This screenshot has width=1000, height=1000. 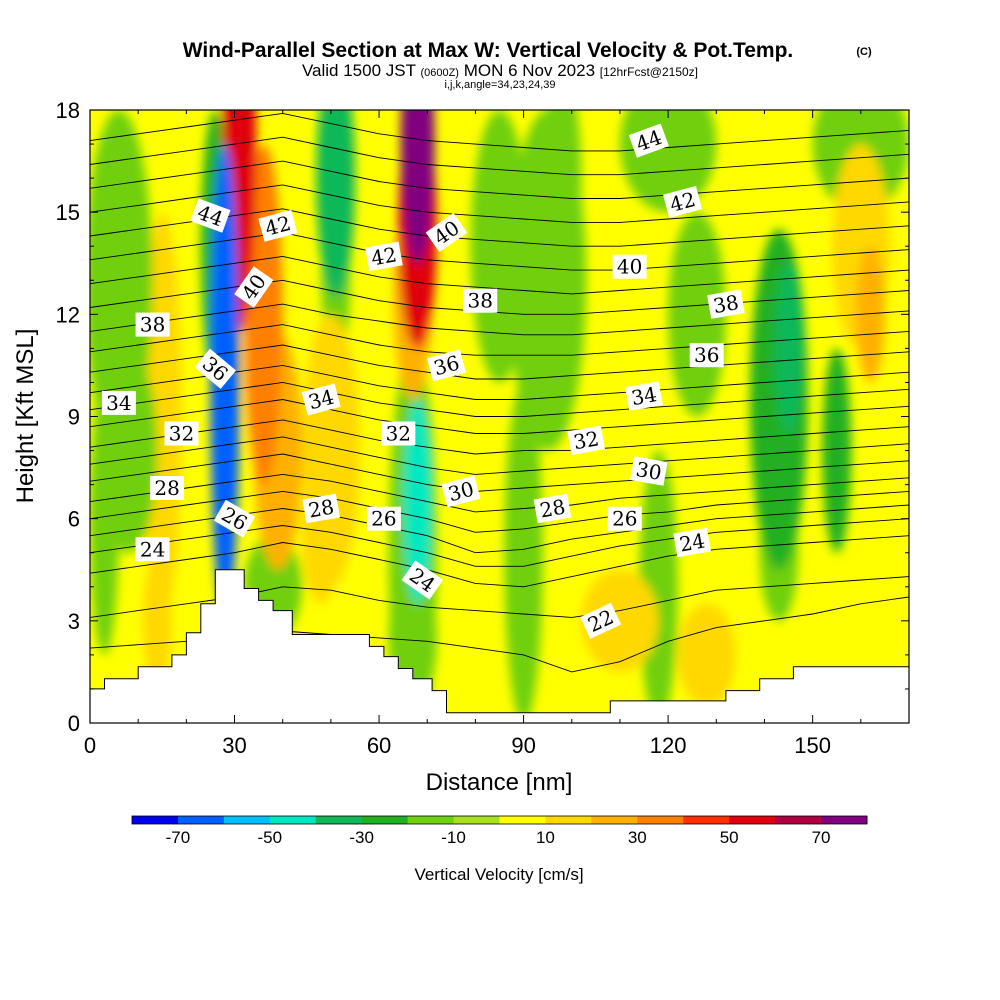 I want to click on x-tick-label: 0, so click(x=90, y=745).